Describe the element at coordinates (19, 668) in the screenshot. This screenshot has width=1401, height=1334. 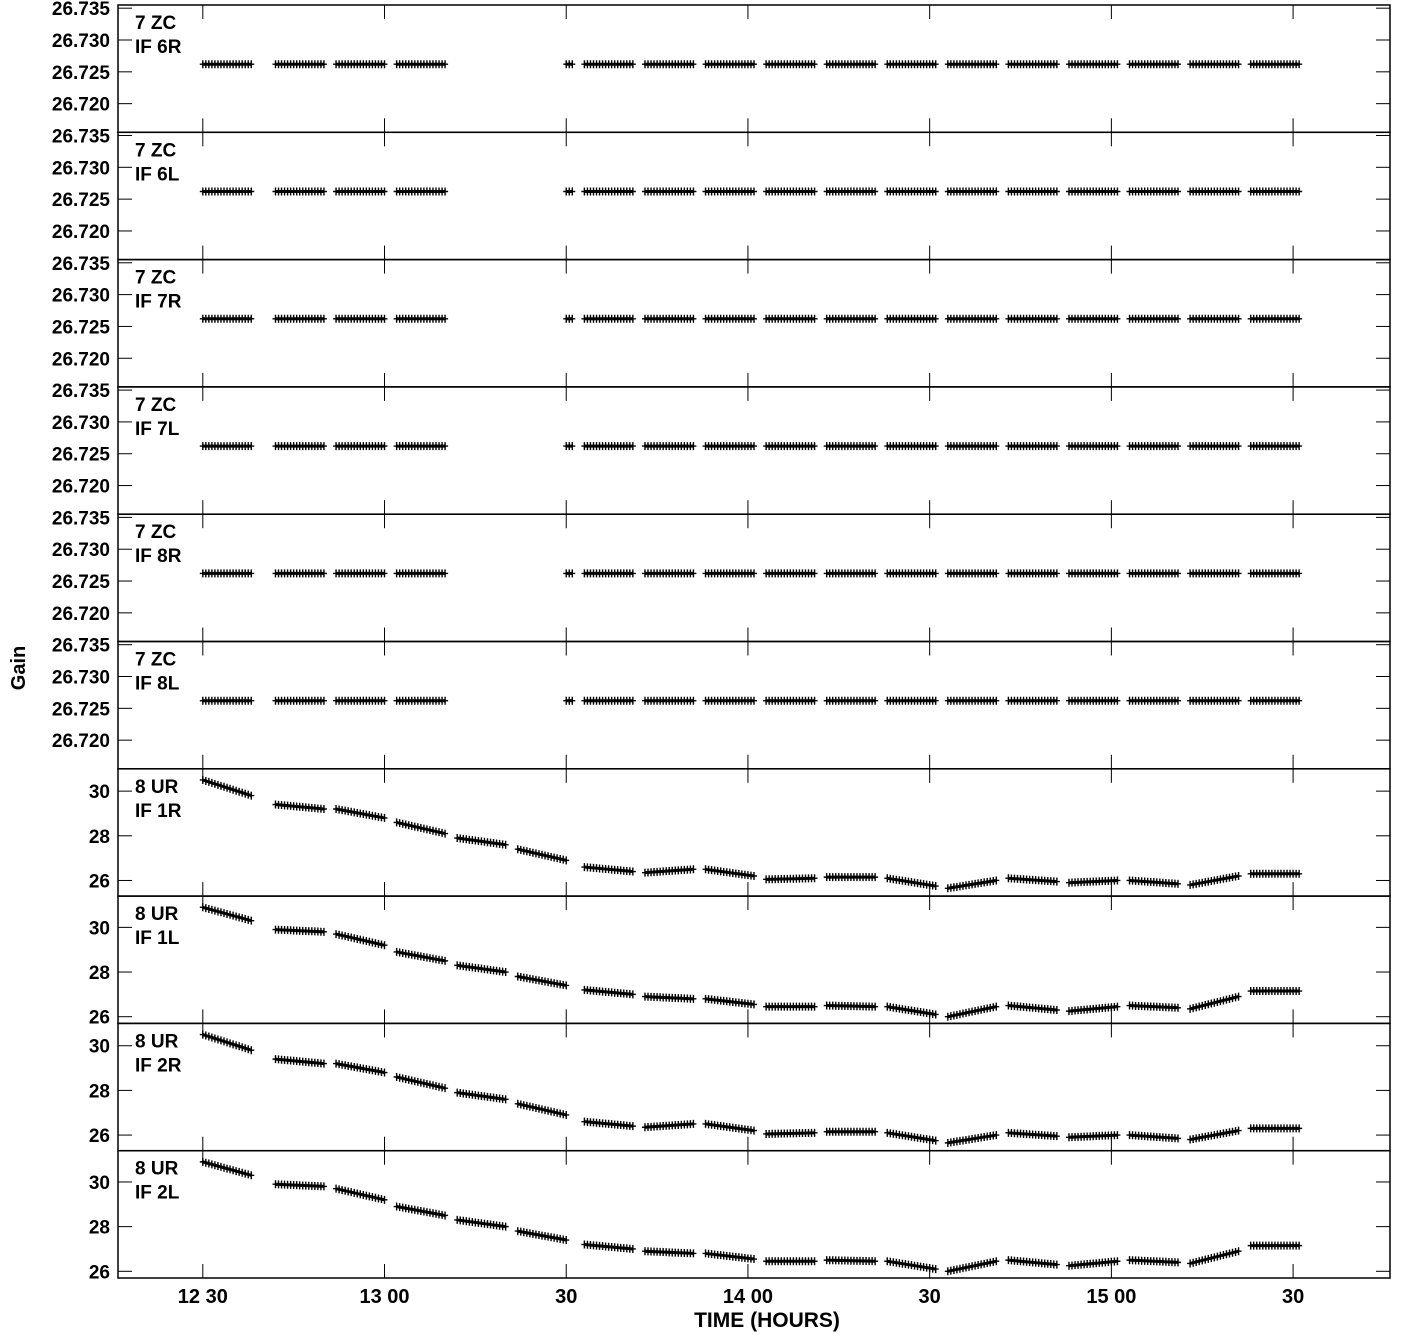
I see `y-axis-label: Gain` at that location.